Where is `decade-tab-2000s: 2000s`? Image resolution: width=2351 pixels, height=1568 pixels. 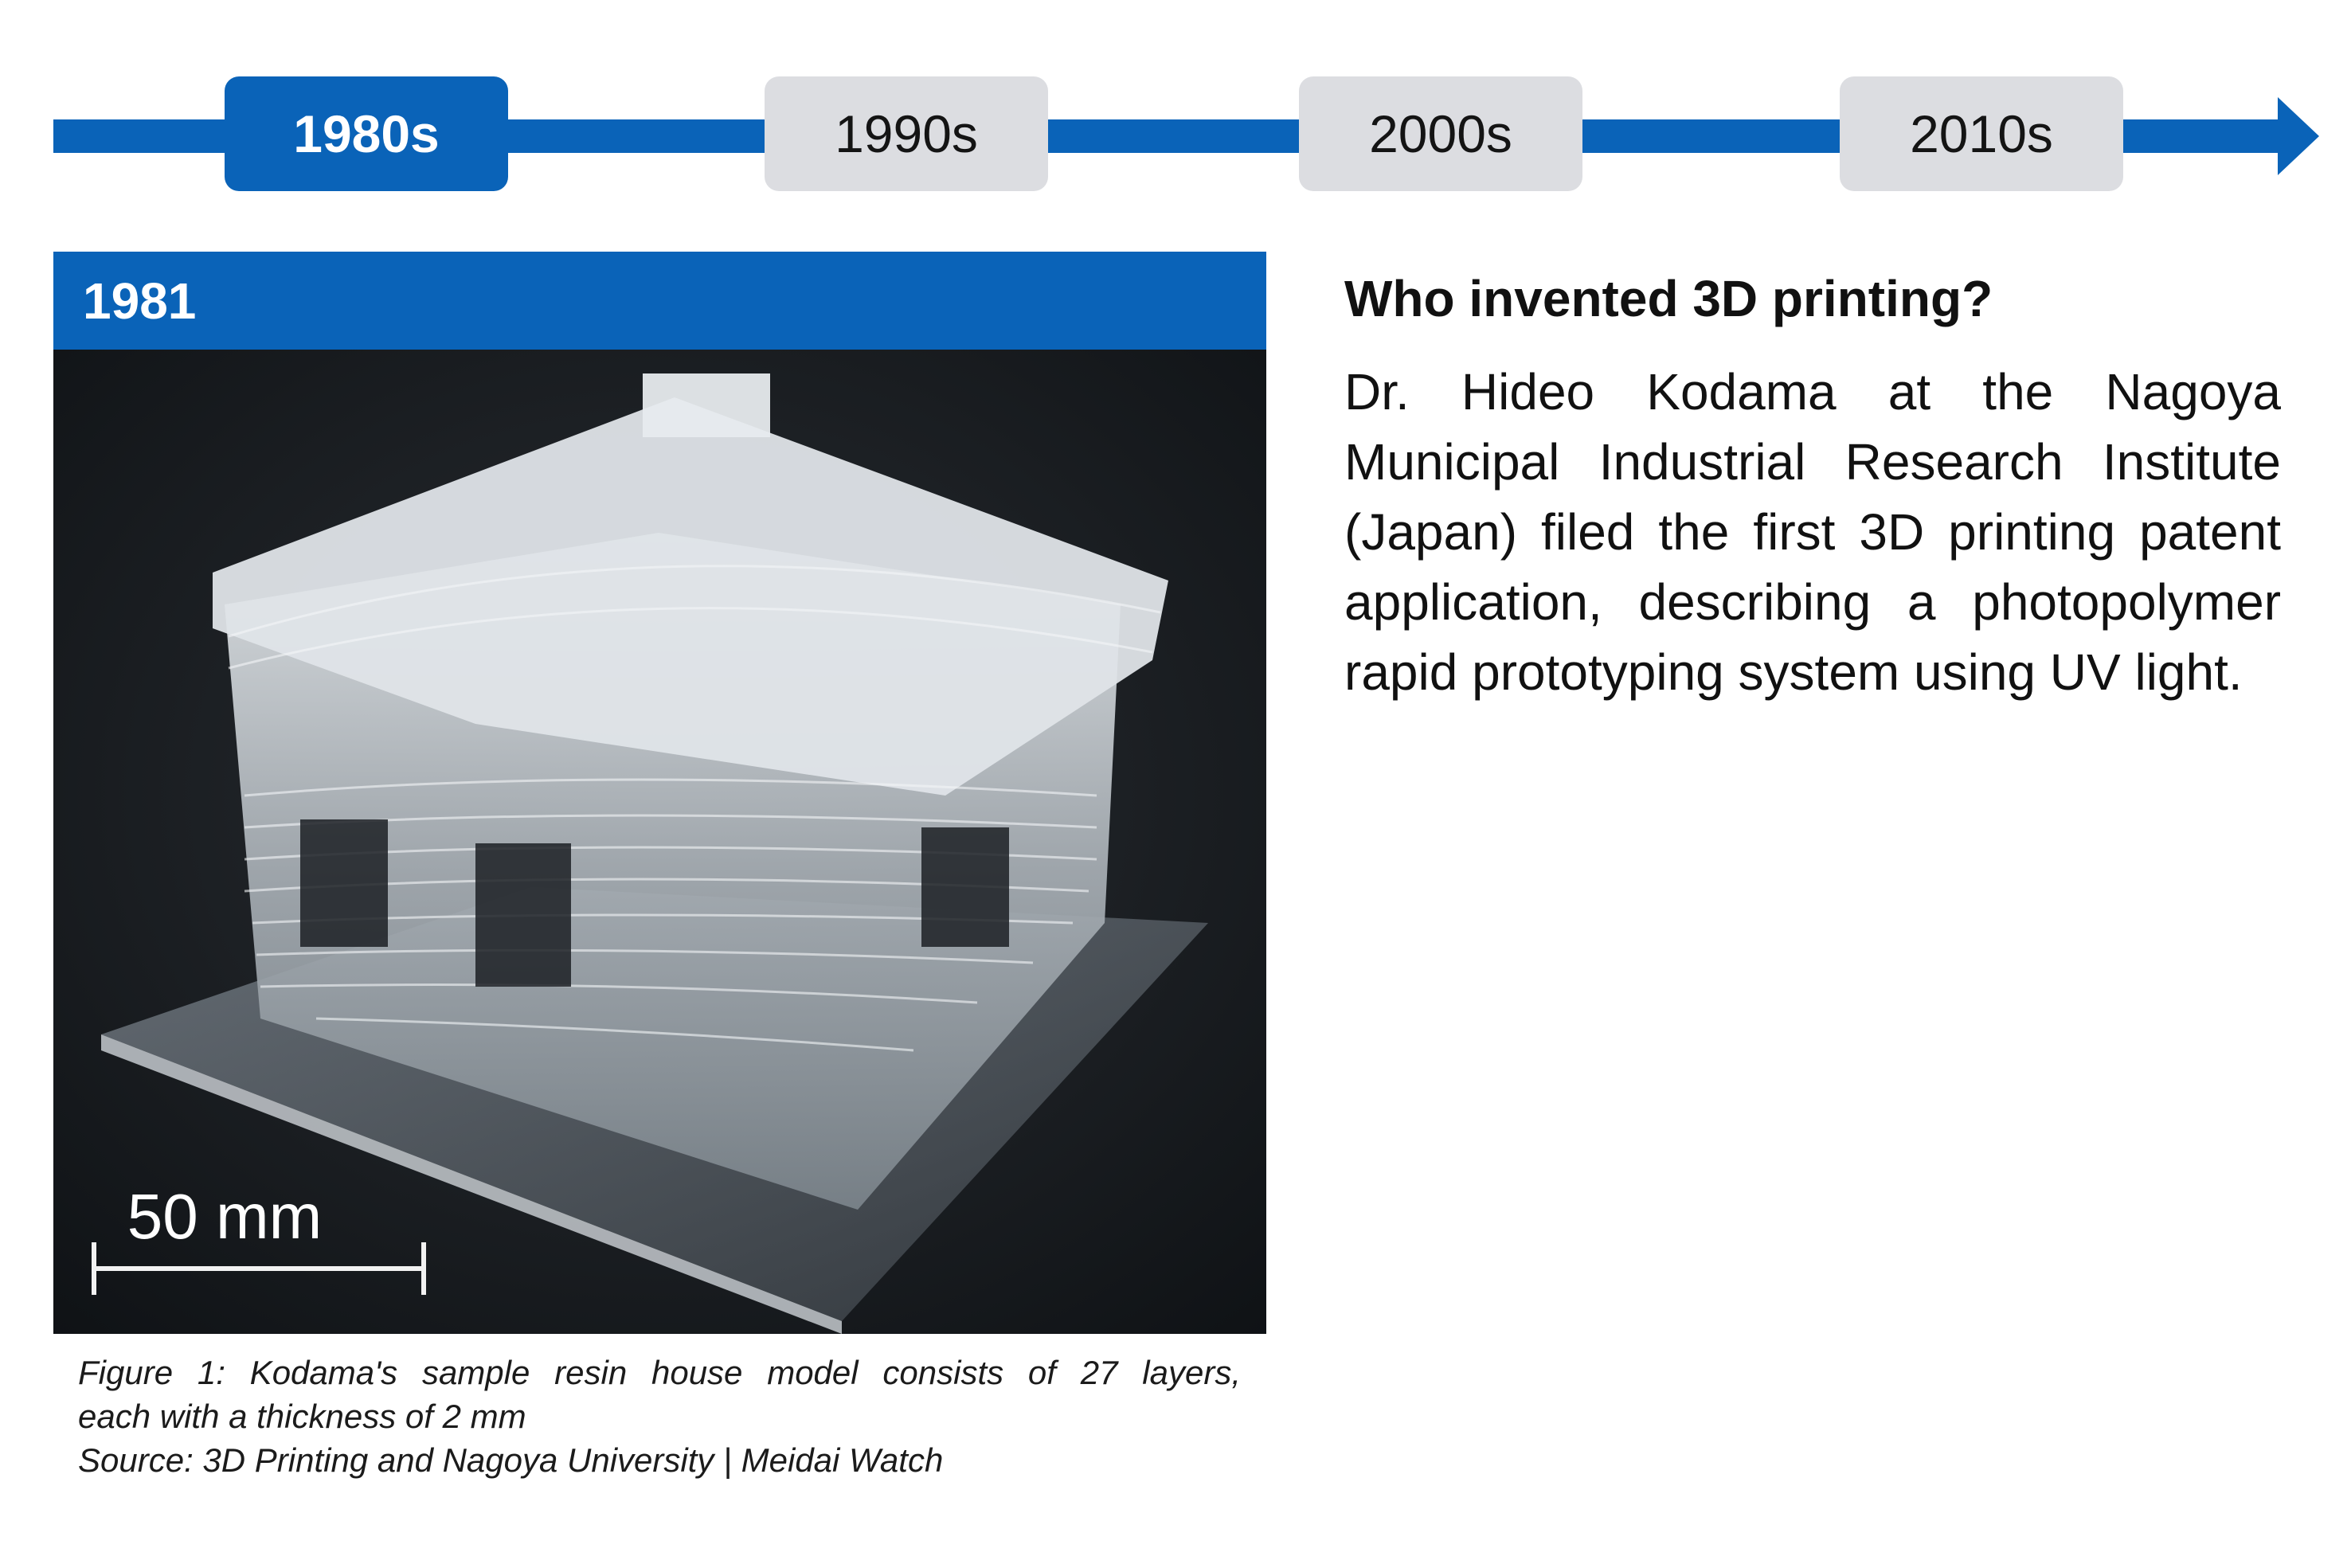
decade-tab-2000s: 2000s is located at coordinates (1440, 133).